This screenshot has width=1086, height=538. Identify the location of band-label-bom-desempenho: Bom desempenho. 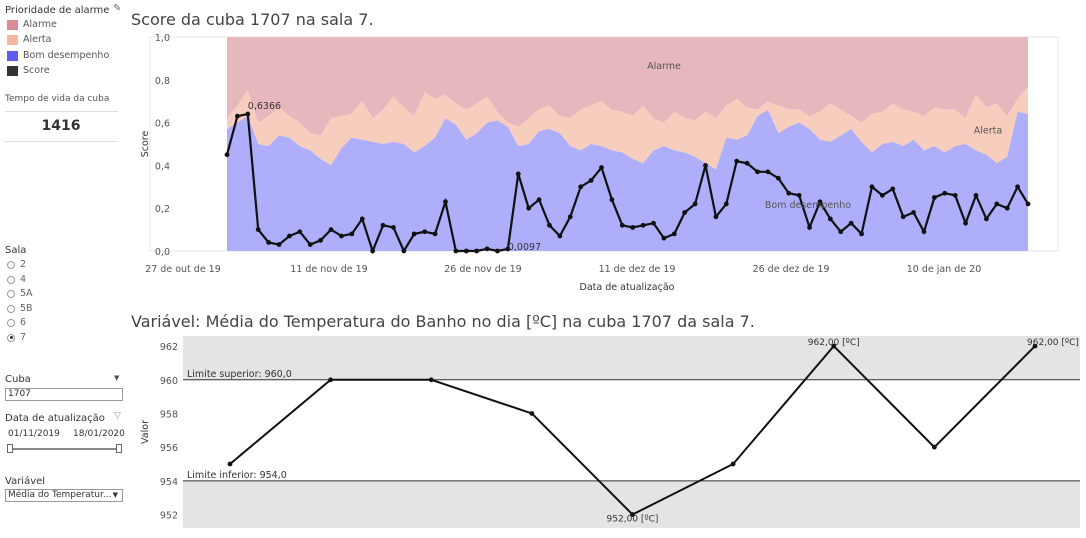
(808, 205).